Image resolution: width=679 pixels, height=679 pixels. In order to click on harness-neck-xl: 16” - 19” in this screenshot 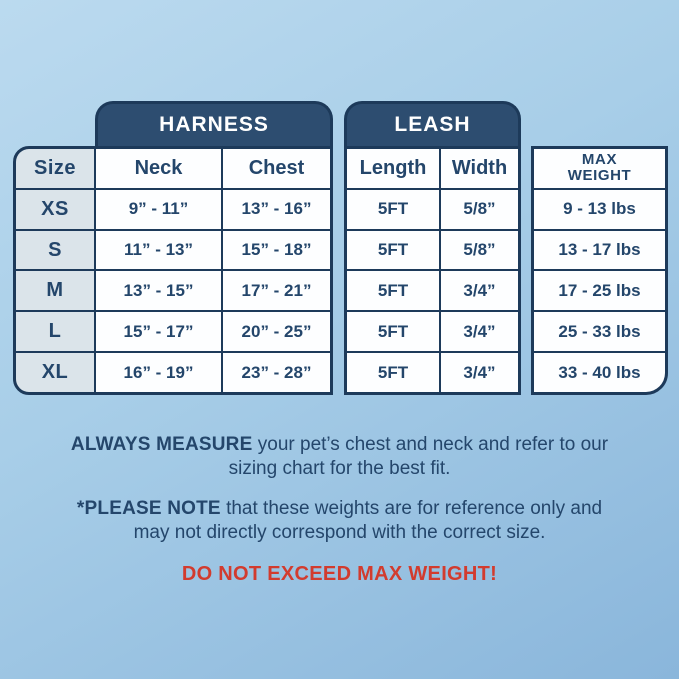, I will do `click(158, 372)`.